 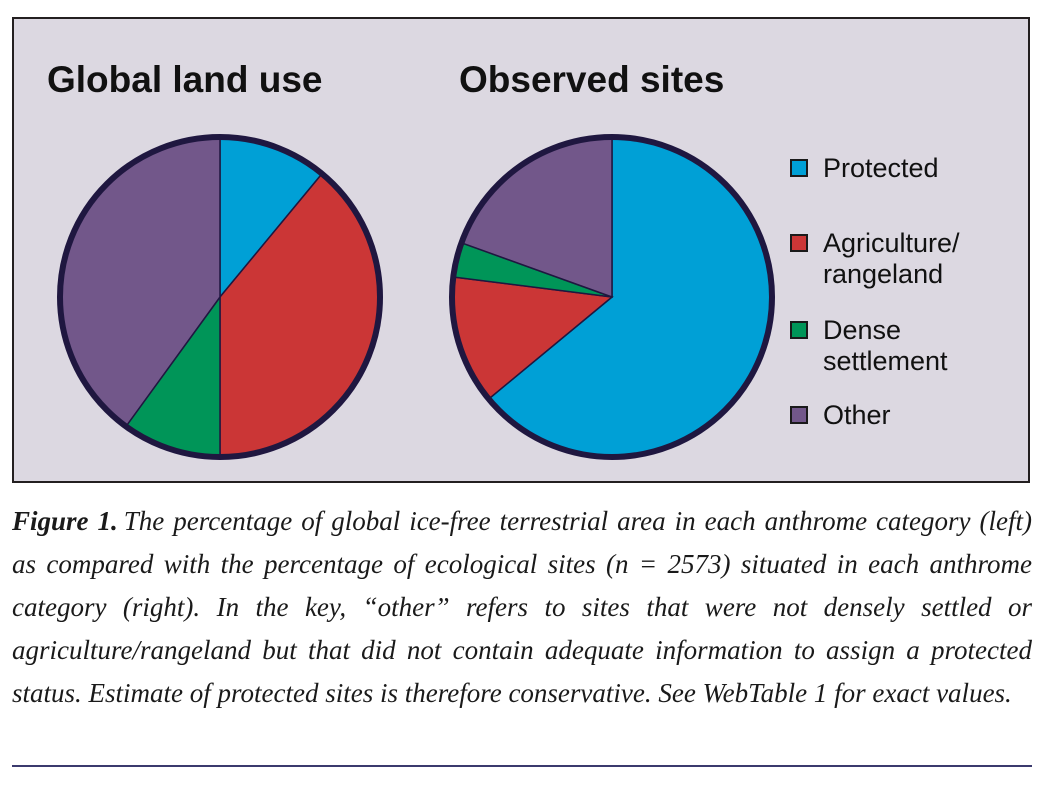 What do you see at coordinates (522, 766) in the screenshot?
I see `bottom-rule` at bounding box center [522, 766].